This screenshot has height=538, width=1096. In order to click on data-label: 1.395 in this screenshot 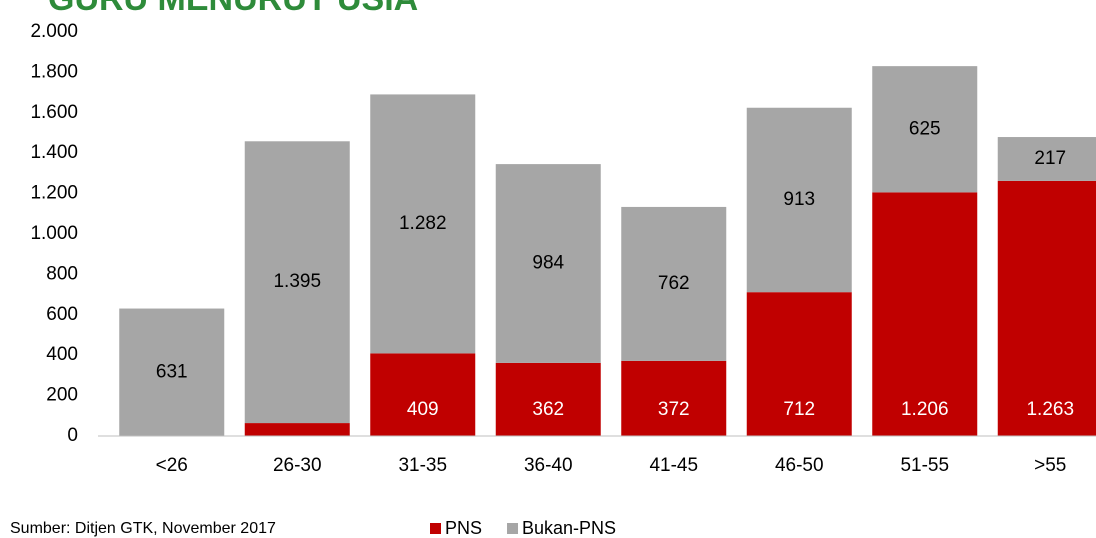, I will do `click(297, 281)`.